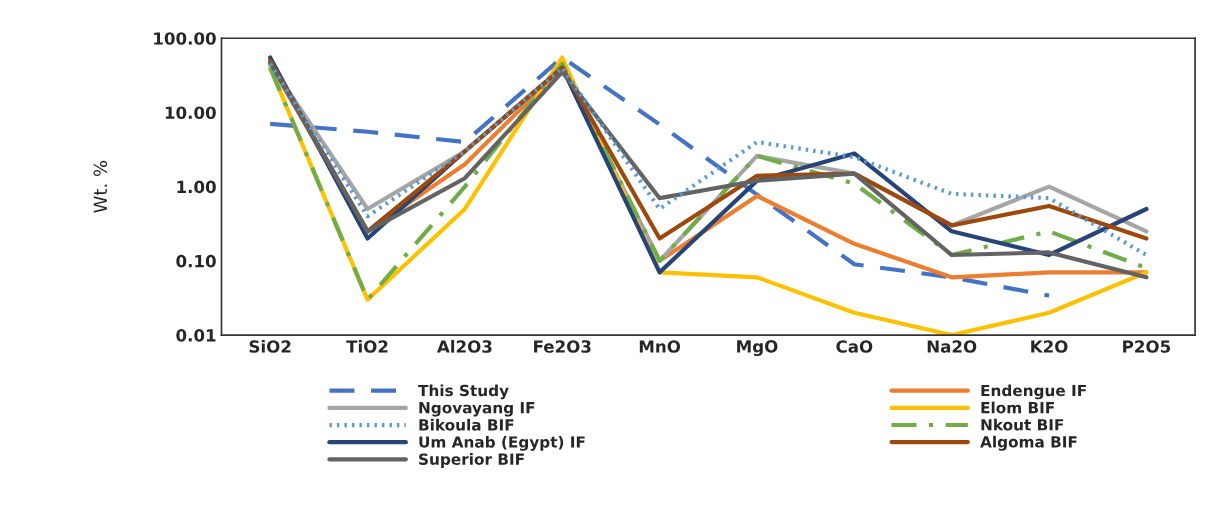 The height and width of the screenshot is (510, 1217). What do you see at coordinates (471, 460) in the screenshot?
I see `legend-label: Superior BIF` at bounding box center [471, 460].